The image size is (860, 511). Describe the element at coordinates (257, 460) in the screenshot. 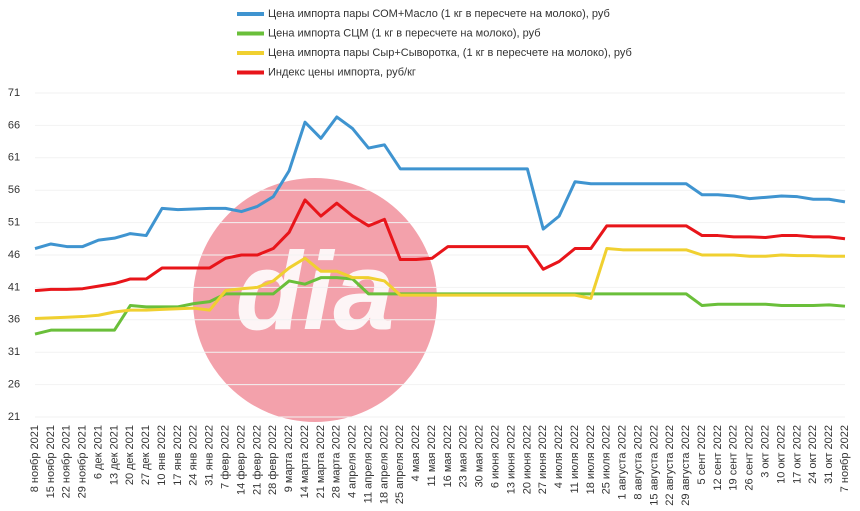

I see `x-tick-label: 21 февр 2022` at that location.